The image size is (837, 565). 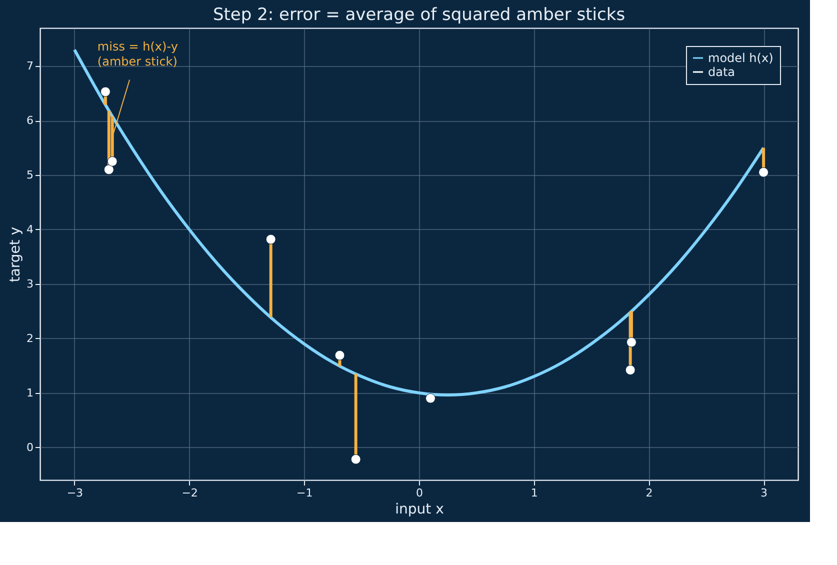 I want to click on y-tick-label: 0, so click(x=30, y=447).